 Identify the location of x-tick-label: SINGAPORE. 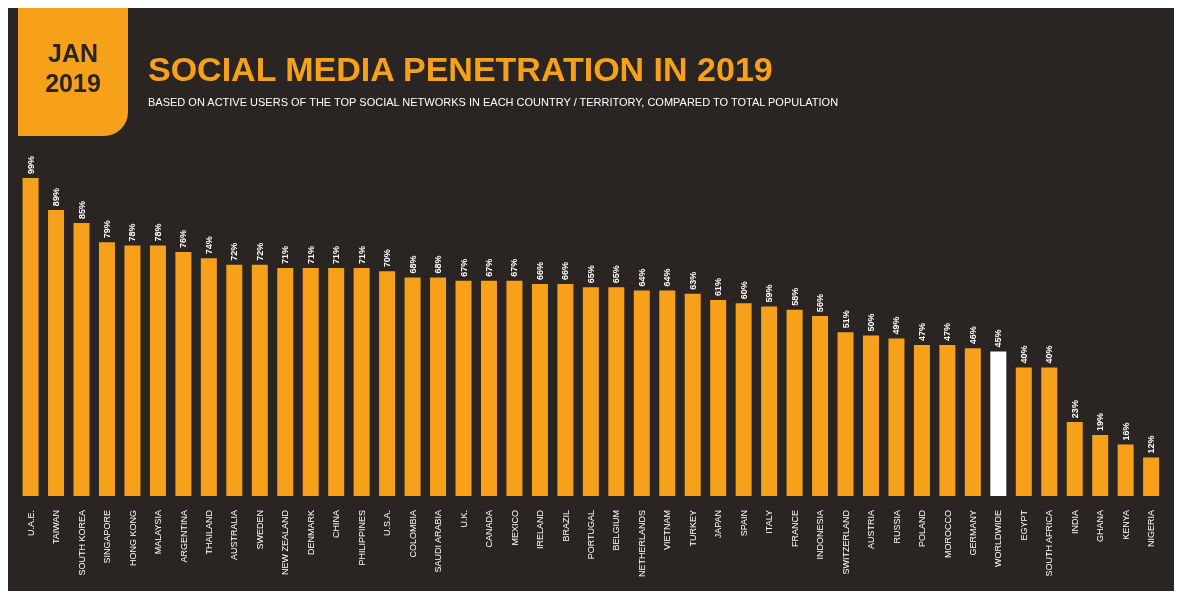
(107, 537).